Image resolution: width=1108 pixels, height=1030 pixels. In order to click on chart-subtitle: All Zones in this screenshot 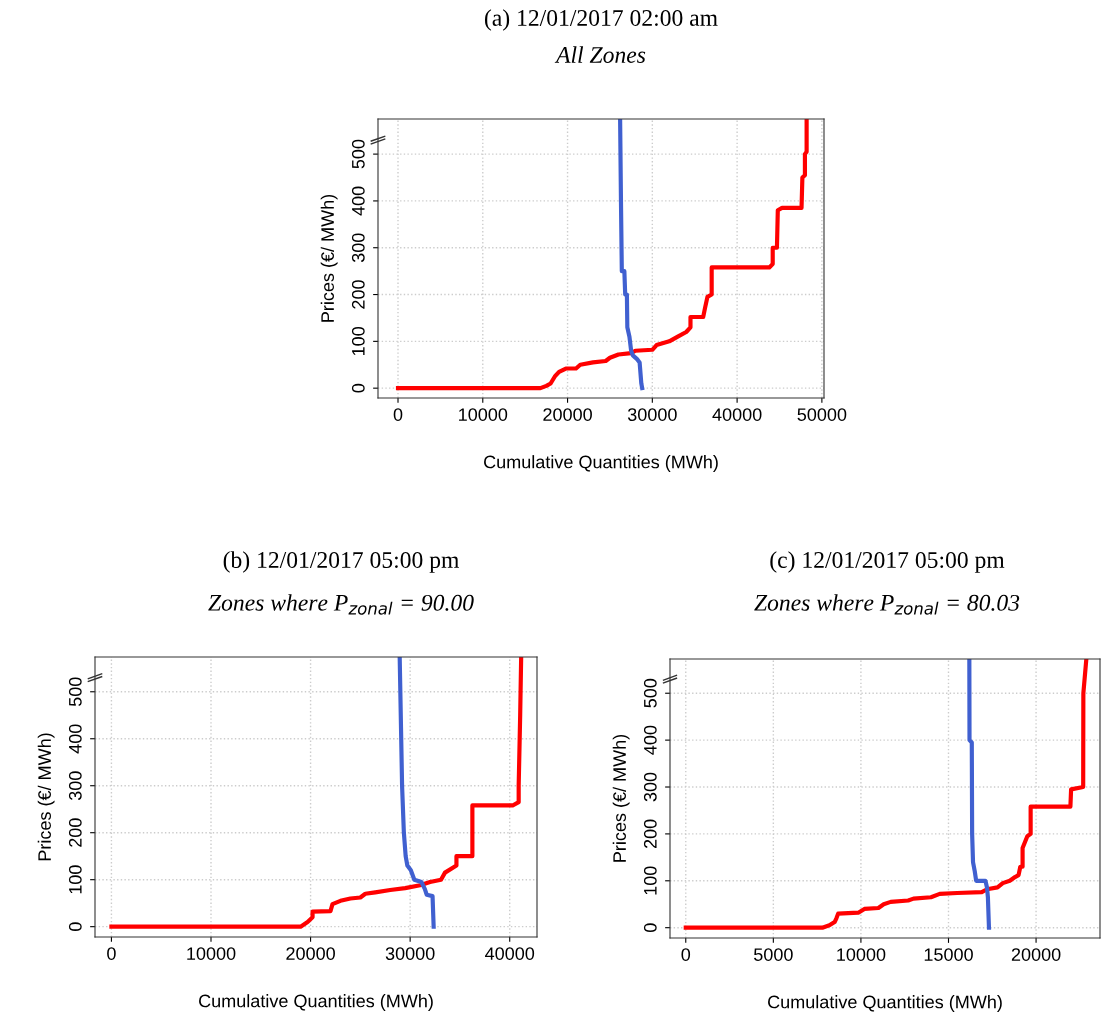, I will do `click(600, 54)`.